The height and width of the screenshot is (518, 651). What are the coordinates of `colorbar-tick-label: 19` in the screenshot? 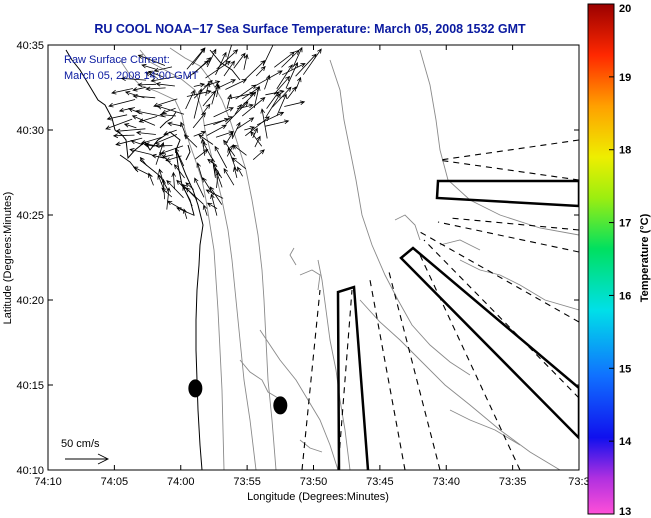 It's located at (625, 78).